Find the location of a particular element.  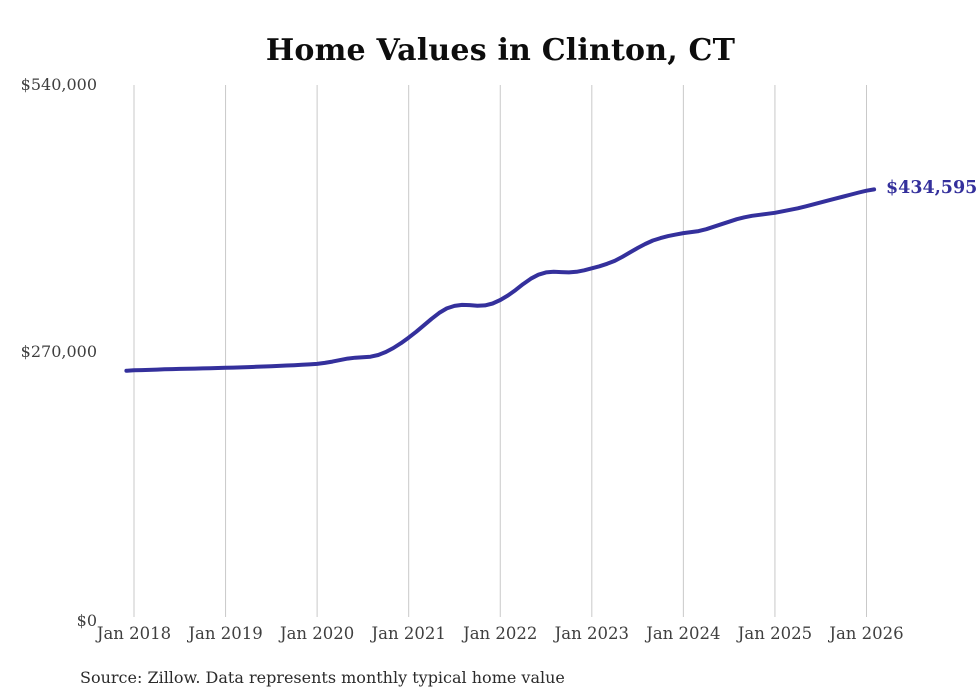

x-axis-tick-label: Jan 2021 is located at coordinates (408, 633).